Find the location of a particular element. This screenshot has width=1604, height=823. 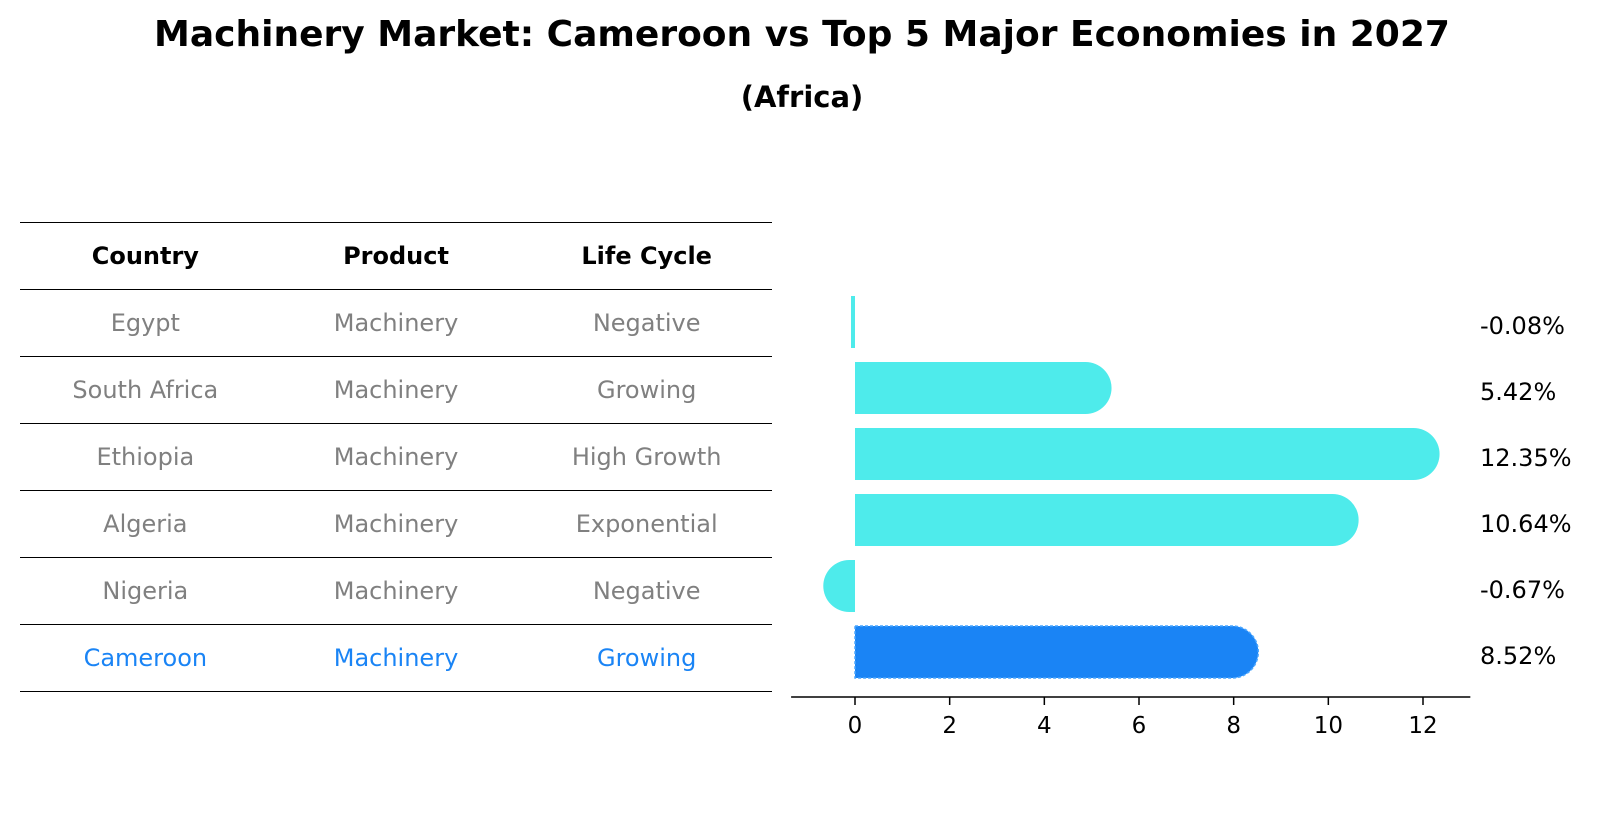

value-label: 8.52% is located at coordinates (1518, 656).